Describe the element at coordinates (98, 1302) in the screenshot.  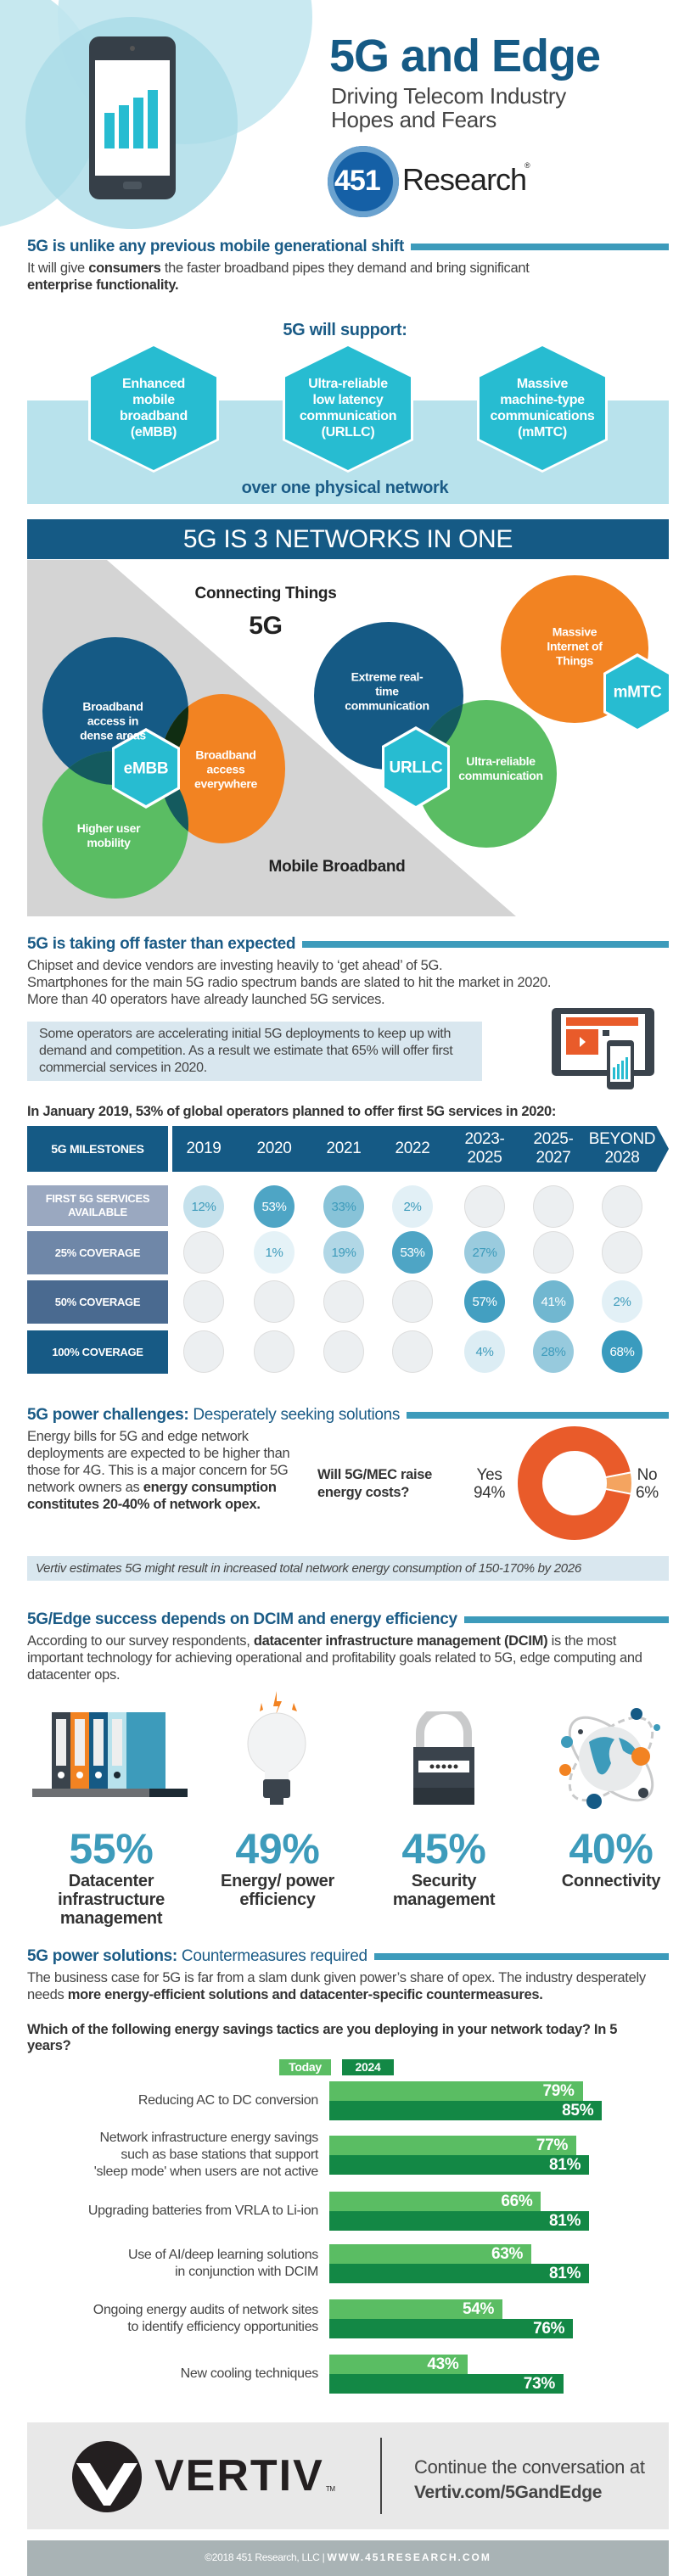
I see `milestone-row-label: 50% COVERAGE` at that location.